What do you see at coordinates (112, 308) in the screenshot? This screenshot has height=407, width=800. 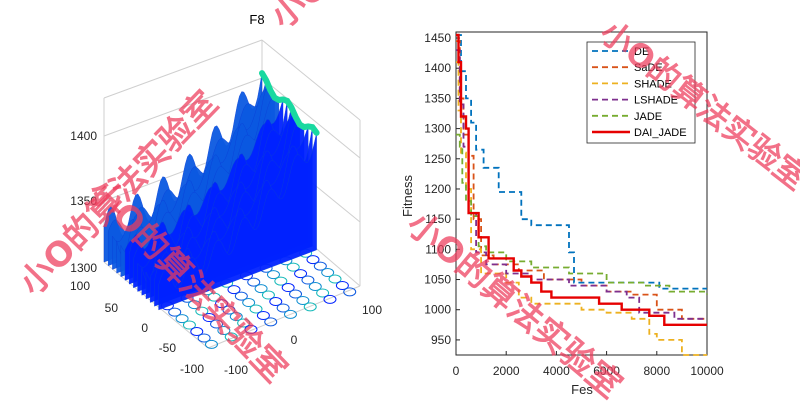 I see `y-tick-label: 50` at bounding box center [112, 308].